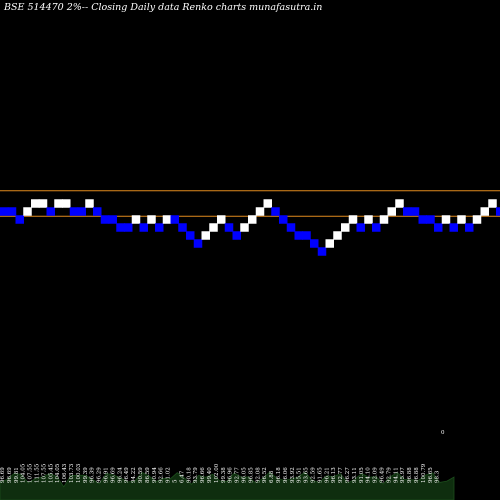  Describe the element at coordinates (396, 475) in the screenshot. I see `x-tick-label: 94.11` at that location.